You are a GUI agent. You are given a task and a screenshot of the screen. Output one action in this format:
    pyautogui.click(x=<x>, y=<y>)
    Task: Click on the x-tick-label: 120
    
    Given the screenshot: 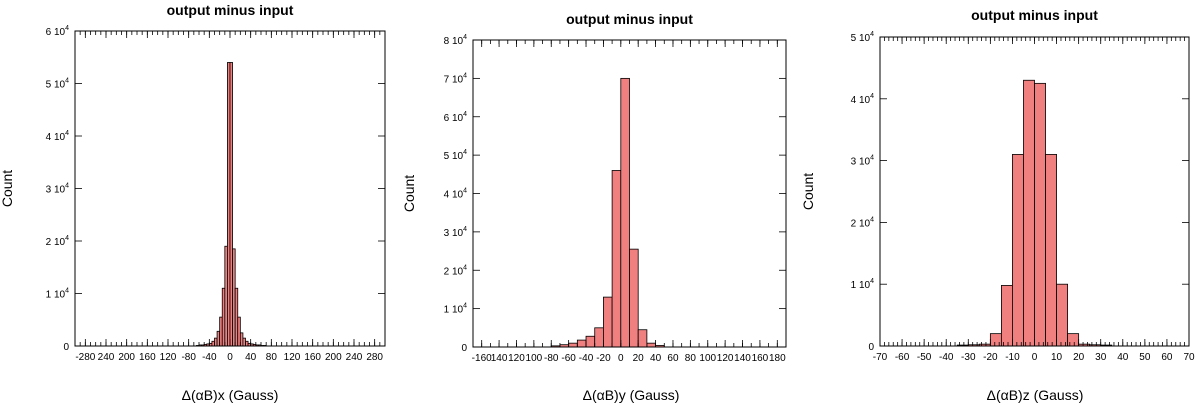 What is the action you would take?
    pyautogui.click(x=725, y=358)
    